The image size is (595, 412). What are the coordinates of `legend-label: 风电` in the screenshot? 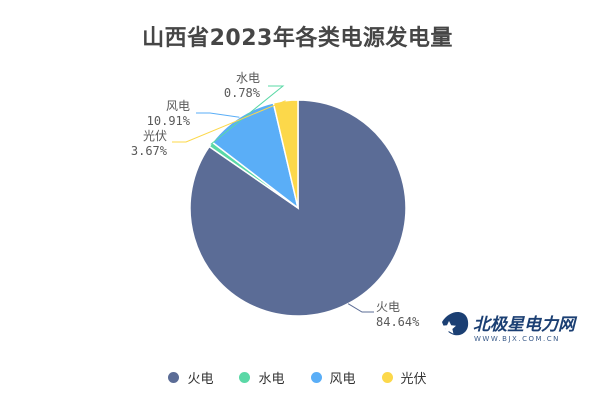 It's located at (342, 379).